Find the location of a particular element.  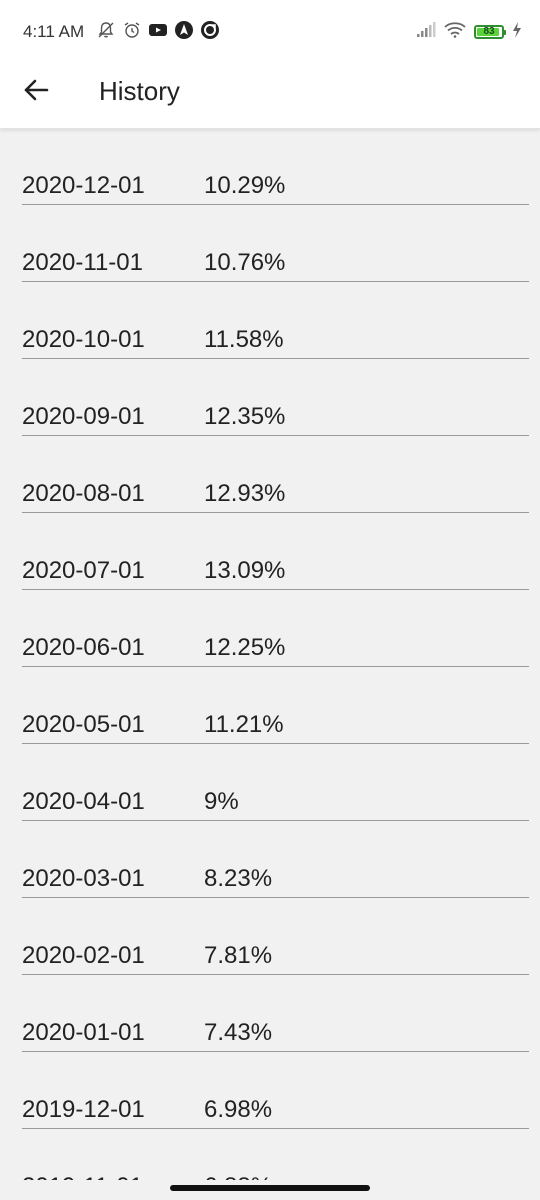

sync-app-icon is located at coordinates (210, 32).